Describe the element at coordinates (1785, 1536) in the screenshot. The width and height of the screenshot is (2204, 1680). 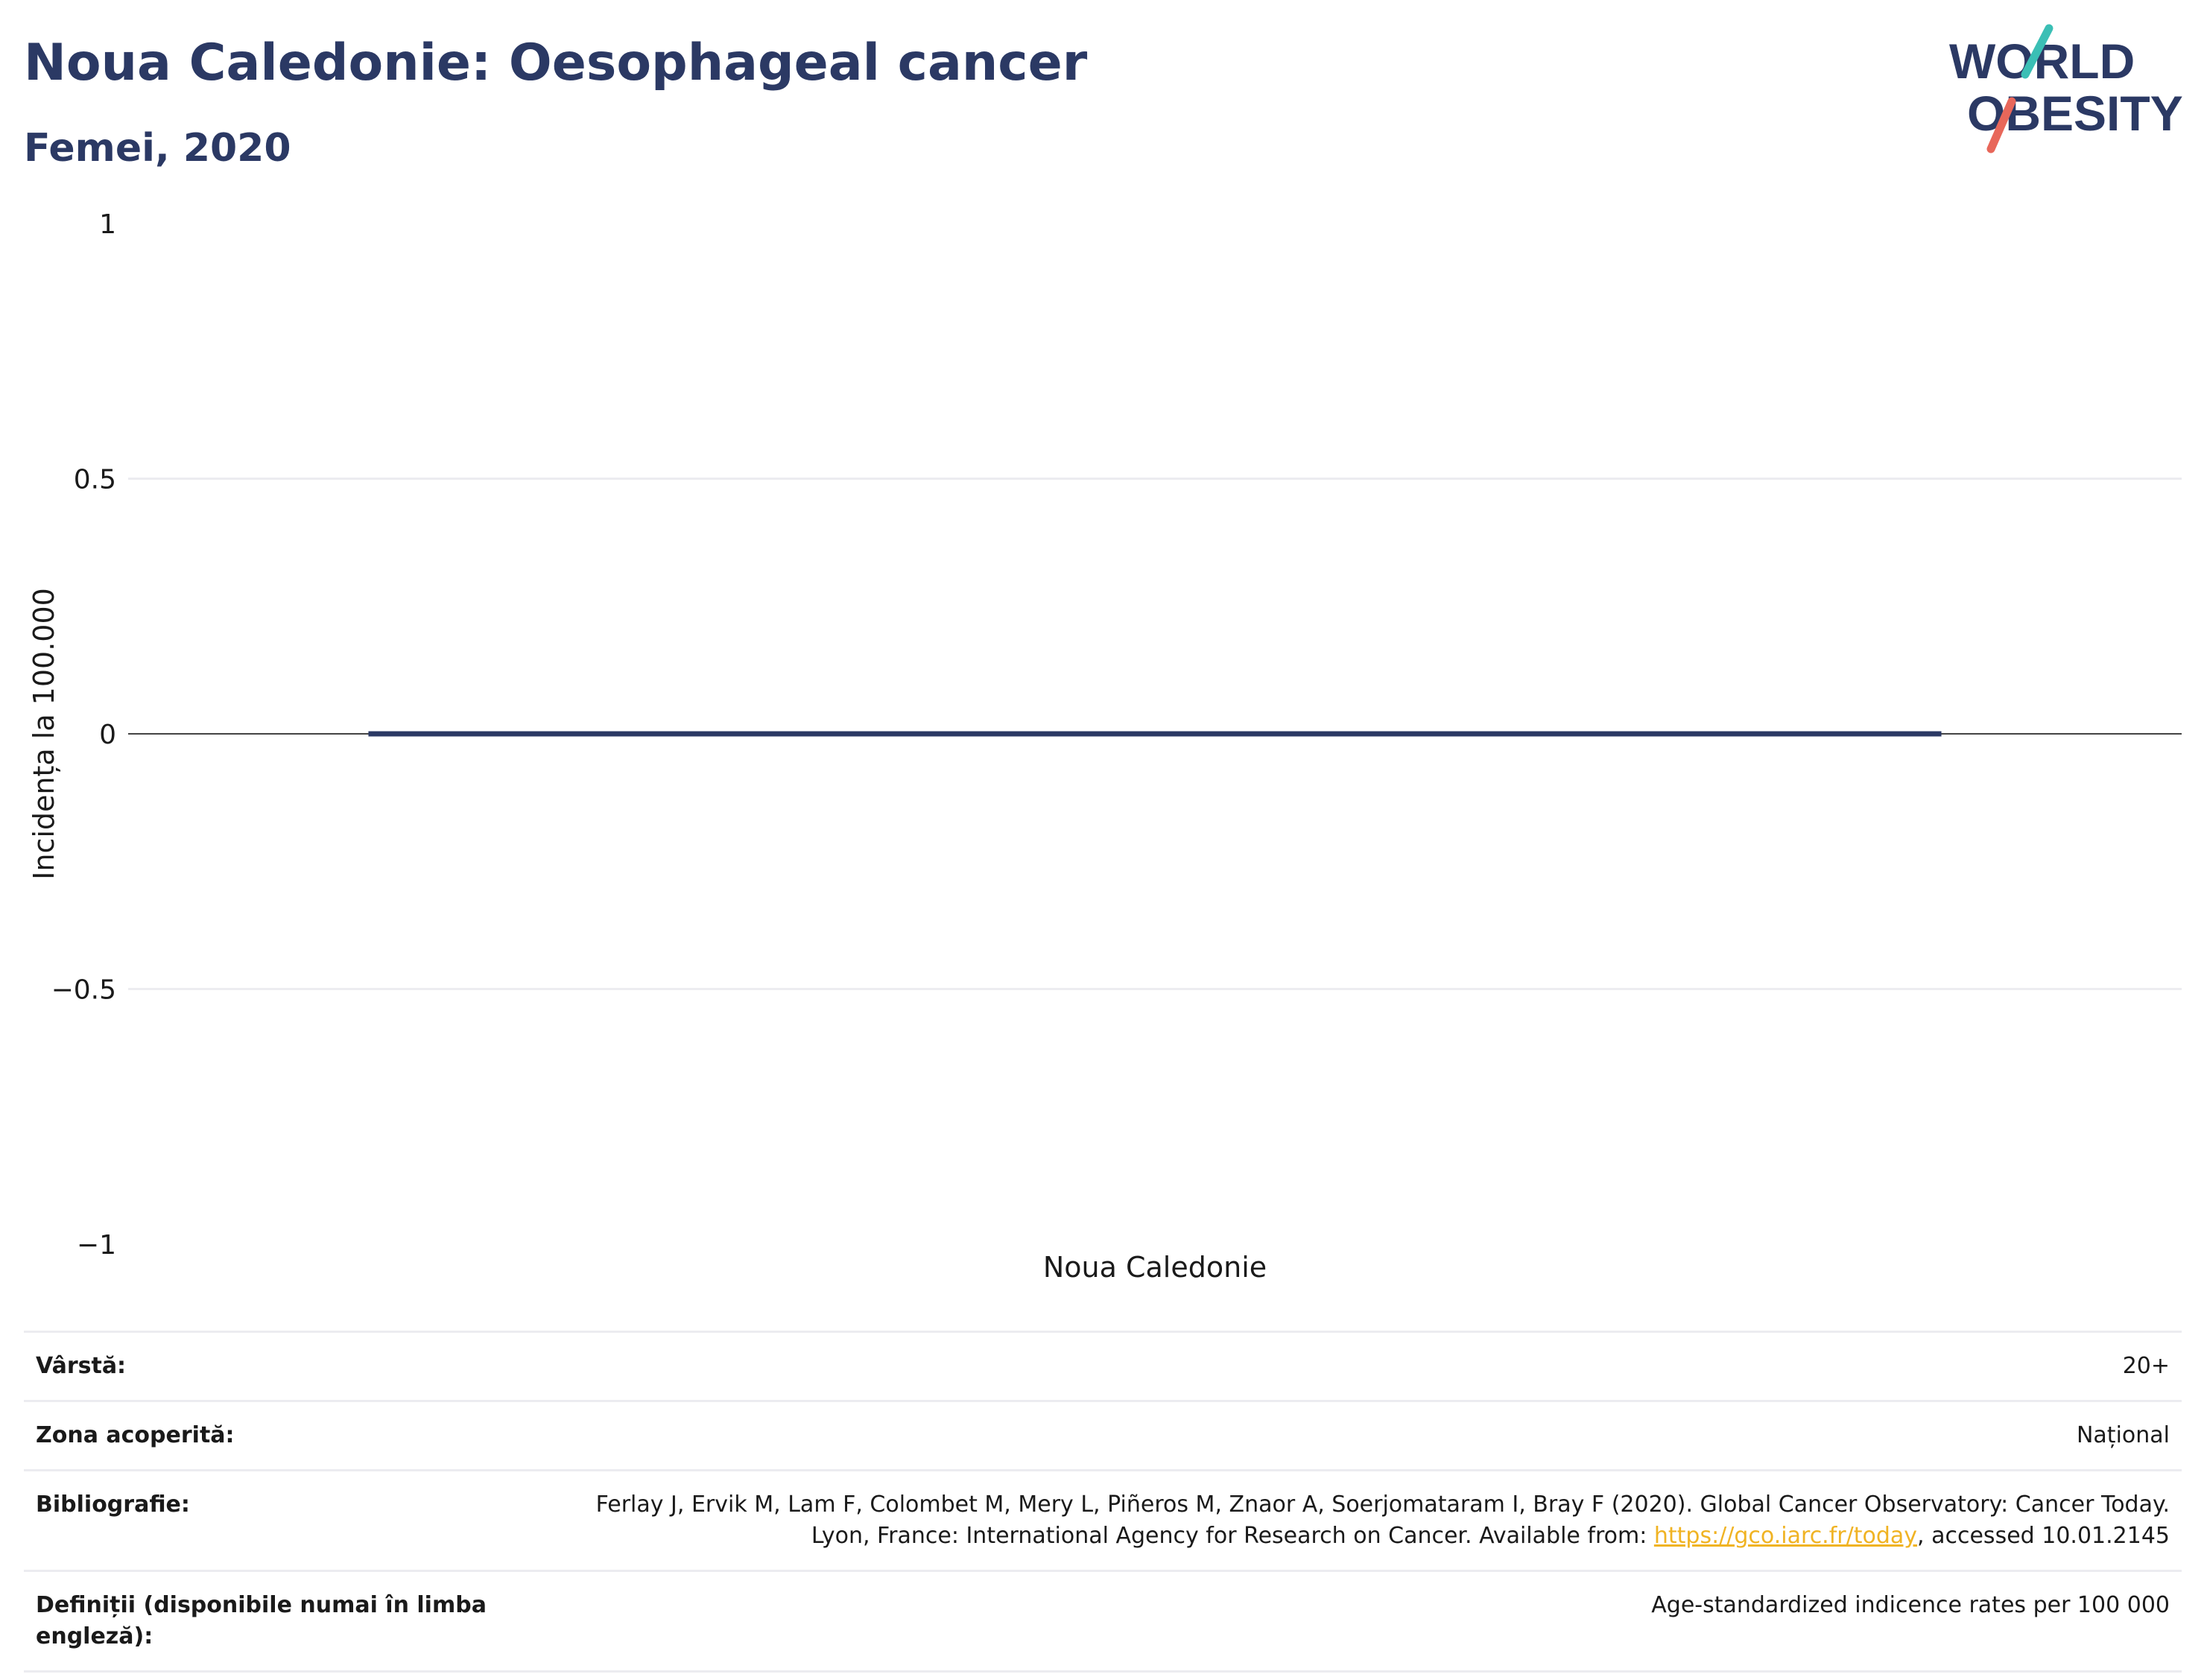
I see `gco-link: https://gco.iarc.fr/today` at that location.